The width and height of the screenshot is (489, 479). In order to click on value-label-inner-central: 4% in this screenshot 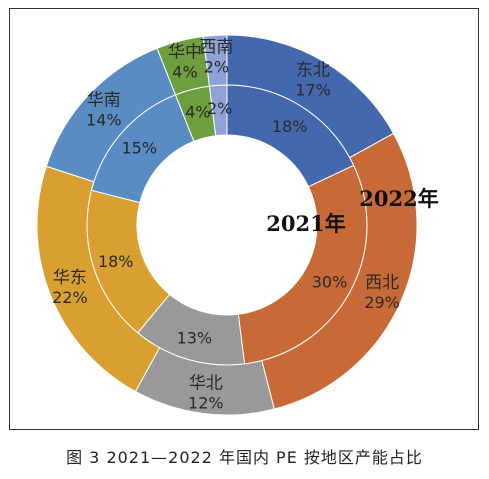, I will do `click(197, 112)`.